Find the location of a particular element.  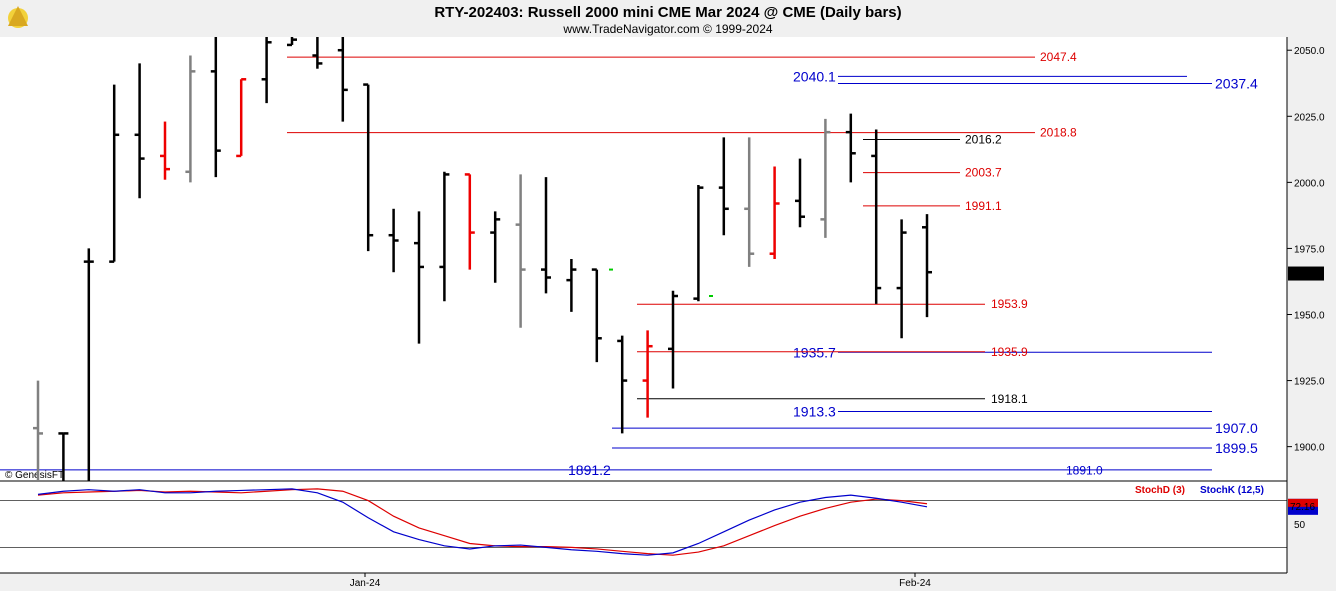

stoch-last-box-red is located at coordinates (1303, 502).